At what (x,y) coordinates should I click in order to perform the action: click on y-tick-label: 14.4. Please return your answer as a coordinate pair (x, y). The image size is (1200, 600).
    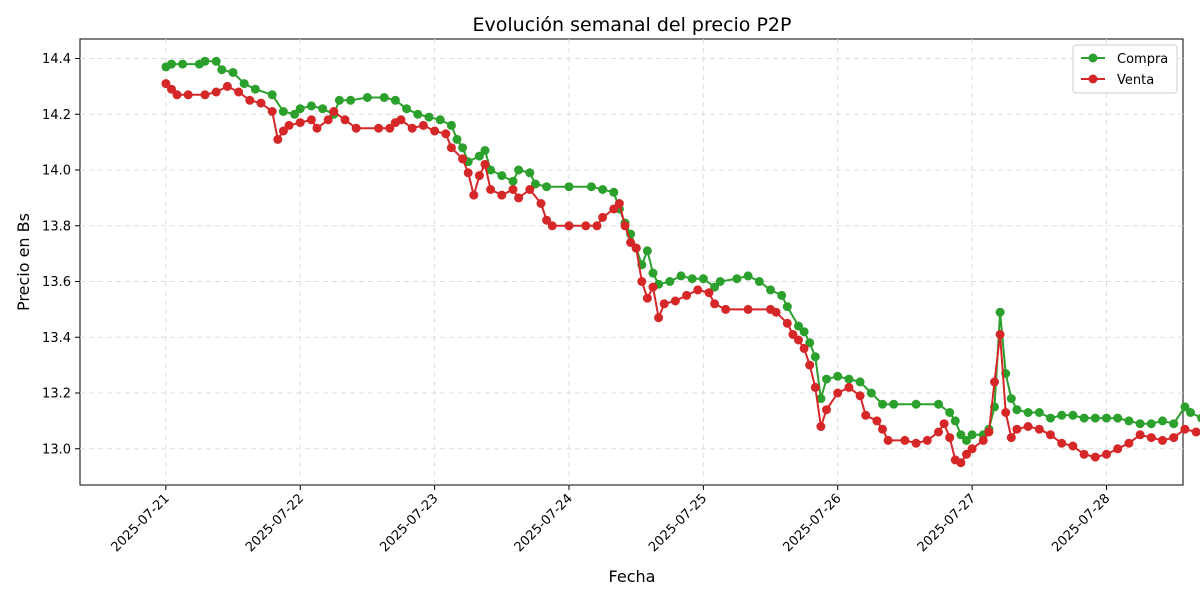
    Looking at the image, I should click on (56, 59).